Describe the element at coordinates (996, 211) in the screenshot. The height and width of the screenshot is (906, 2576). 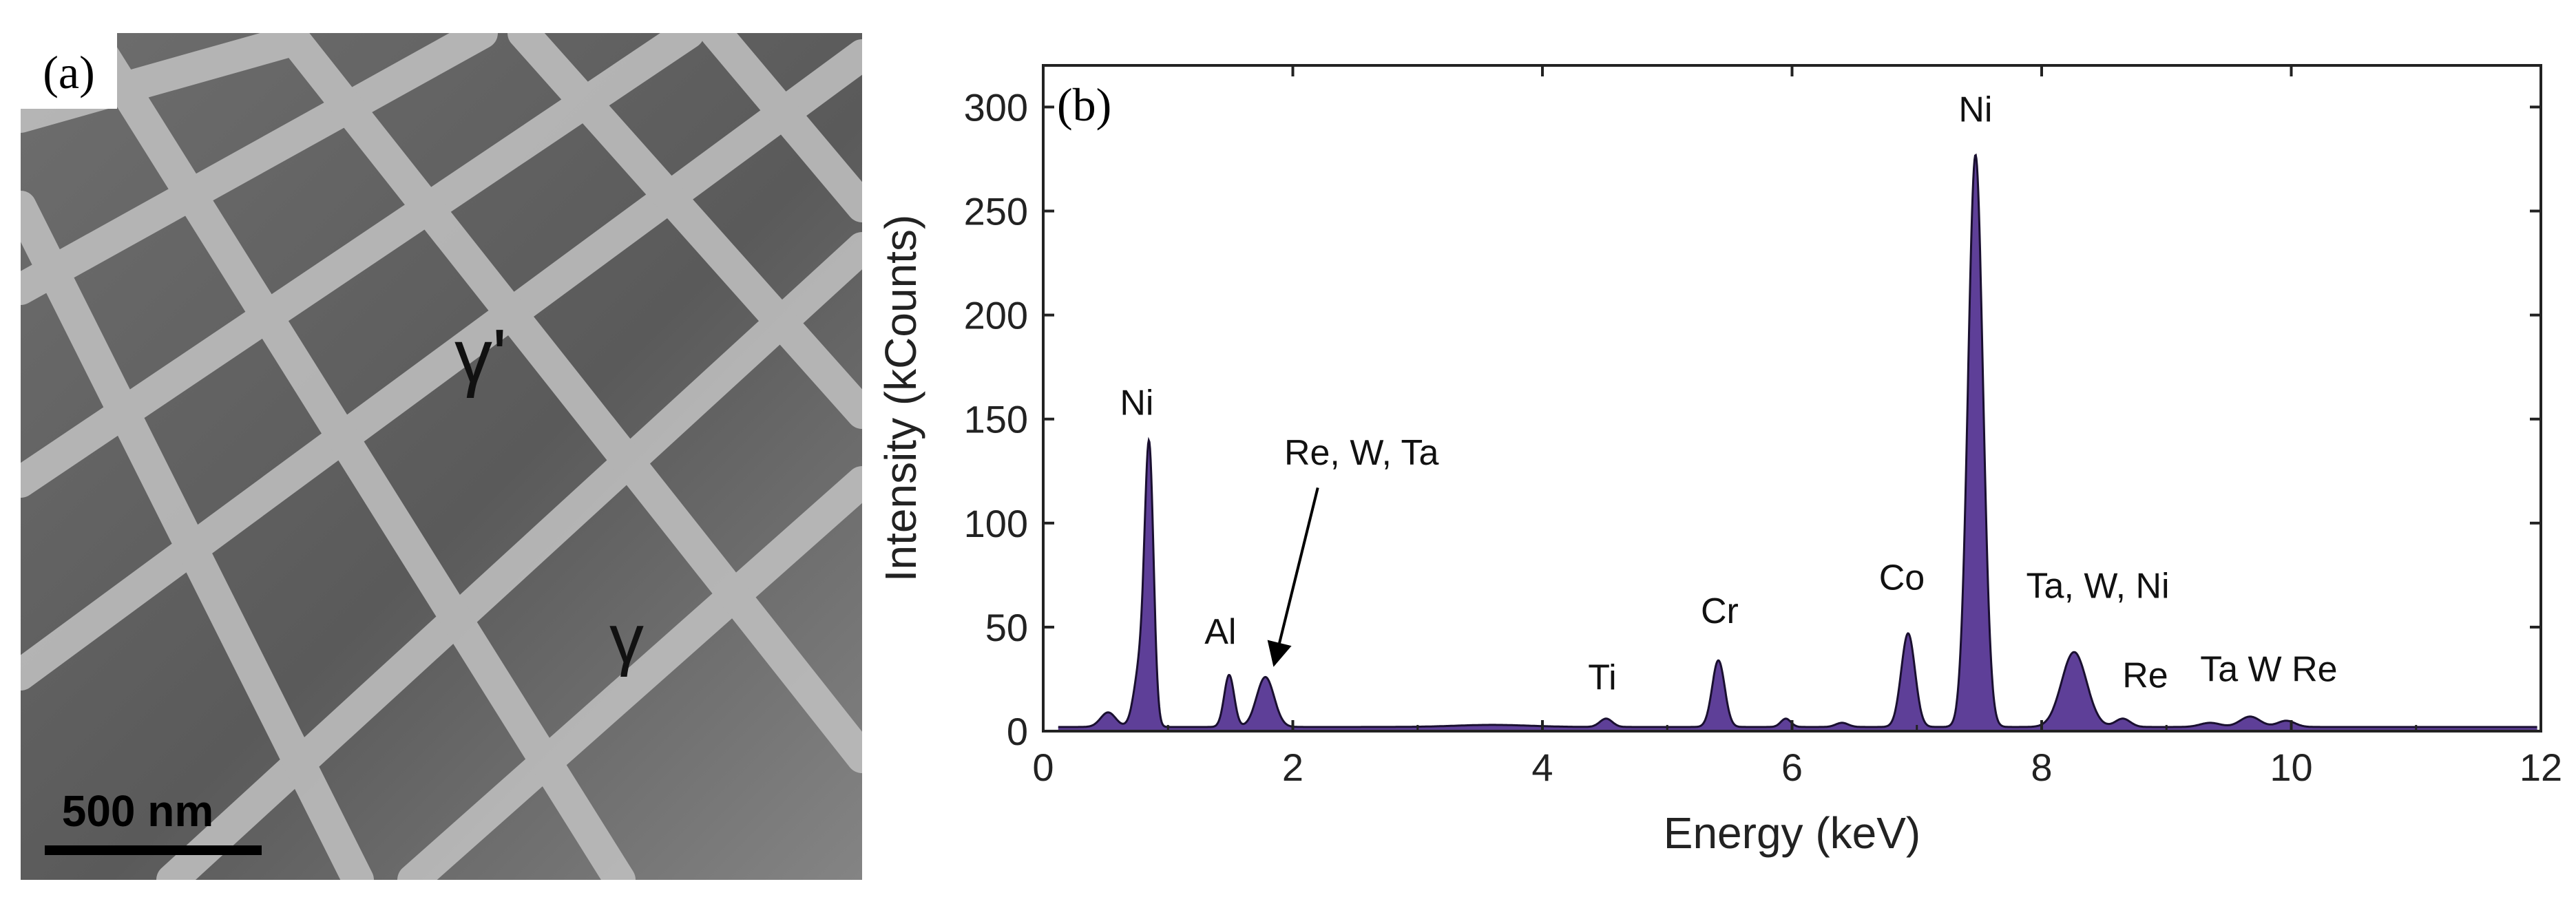
I see `y-tick-label: 250` at that location.